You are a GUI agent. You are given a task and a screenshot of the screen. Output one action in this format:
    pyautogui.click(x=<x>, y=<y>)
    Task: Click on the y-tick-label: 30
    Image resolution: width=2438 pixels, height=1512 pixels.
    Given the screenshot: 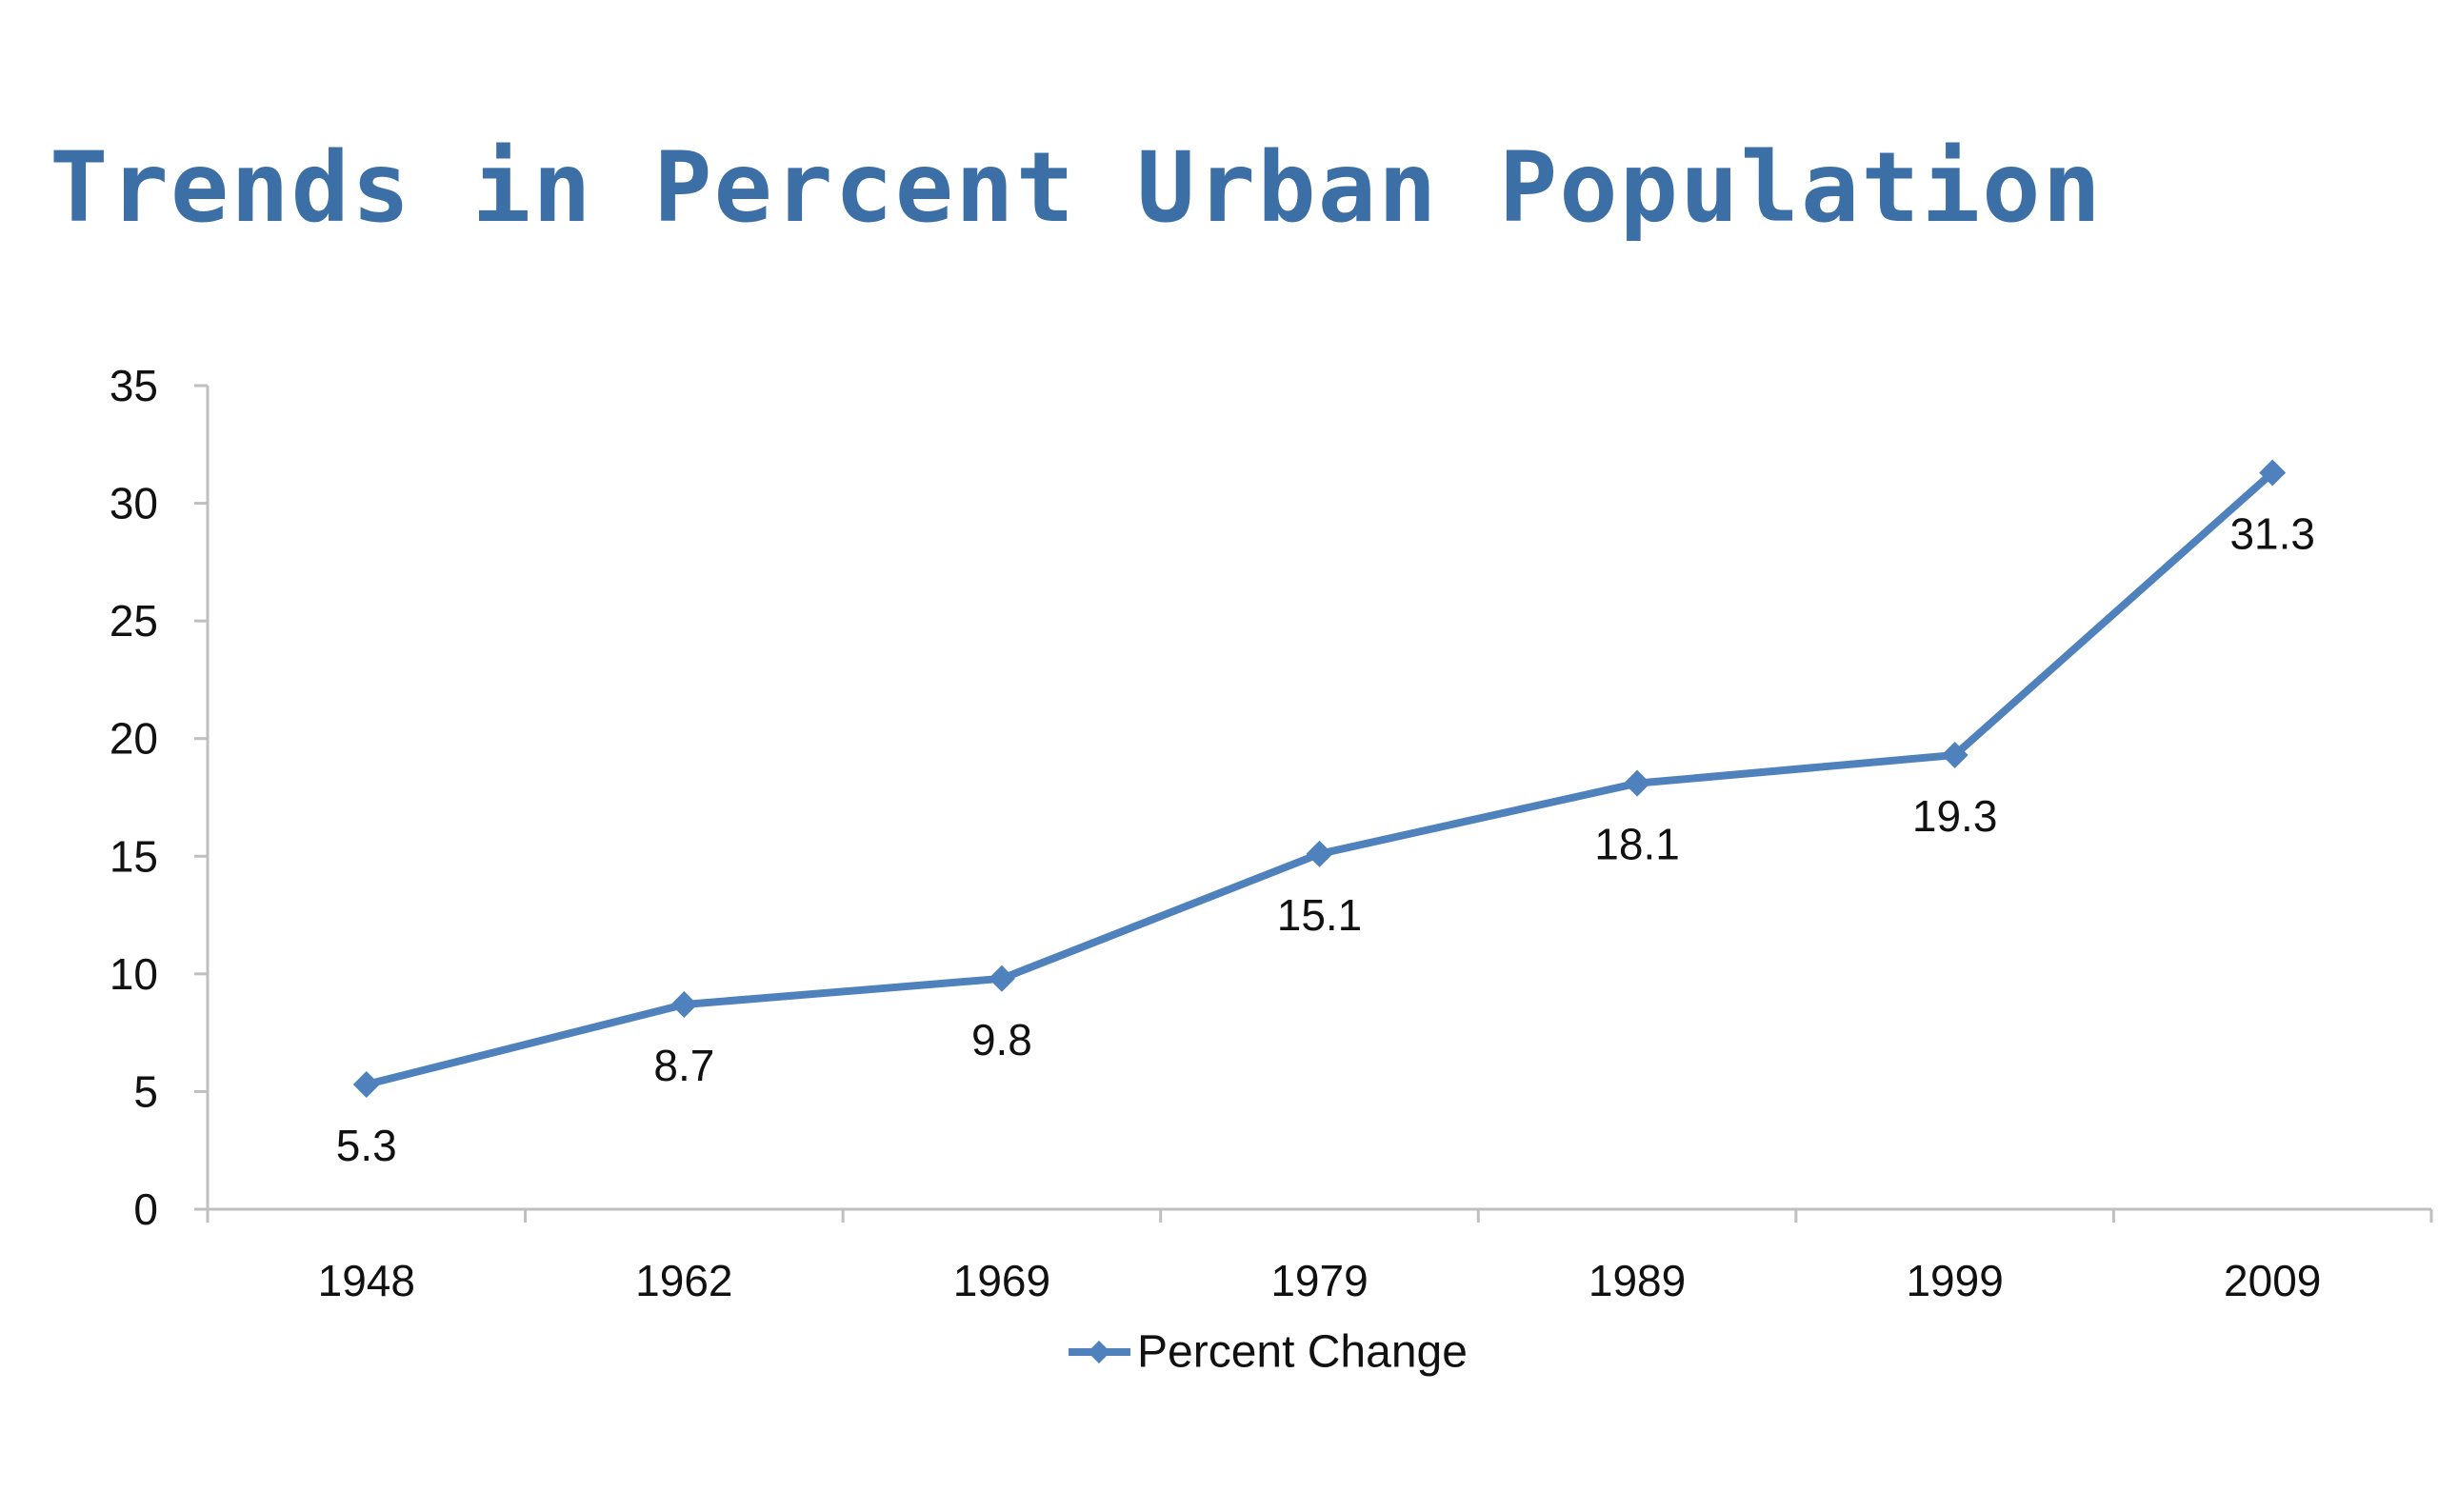 What is the action you would take?
    pyautogui.click(x=134, y=503)
    